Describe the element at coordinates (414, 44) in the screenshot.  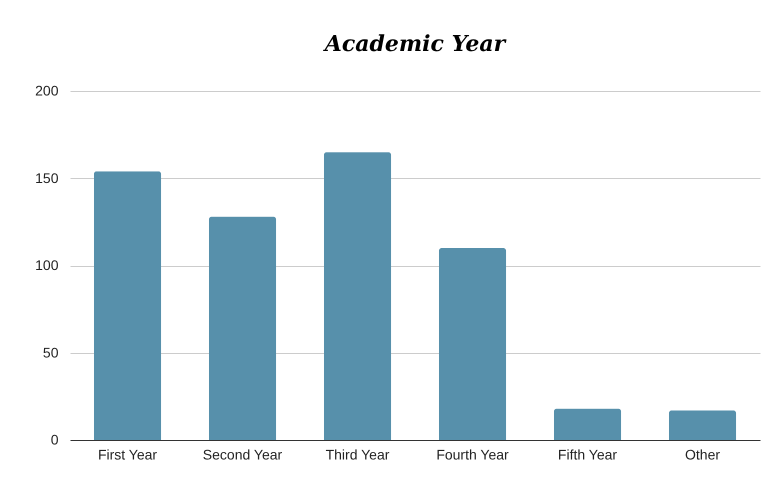
I see `chart-title: Academic Year` at that location.